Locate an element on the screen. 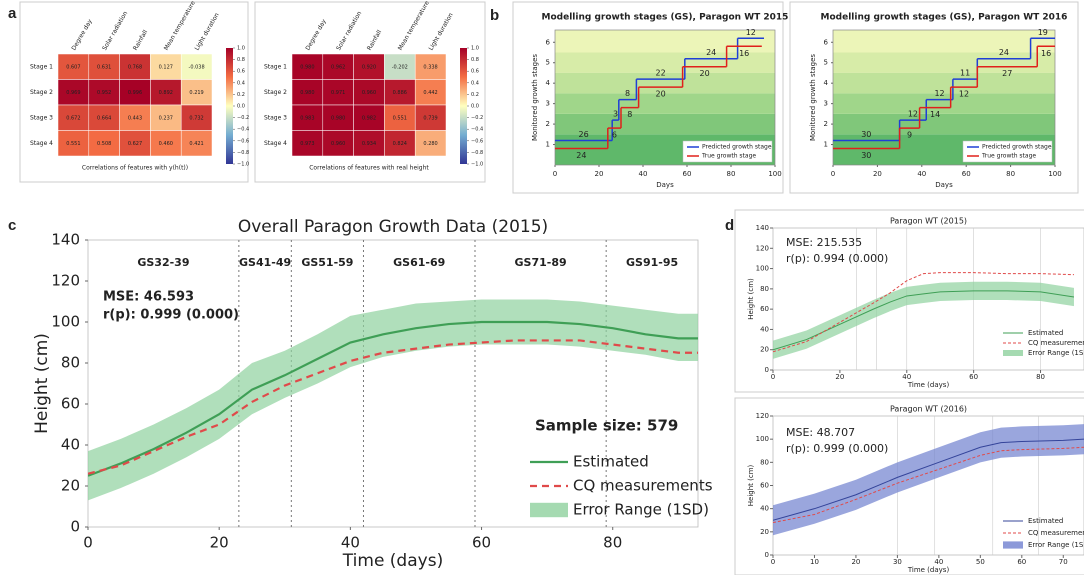 The width and height of the screenshot is (1084, 575). x-axis-label: Time (days) is located at coordinates (928, 570).